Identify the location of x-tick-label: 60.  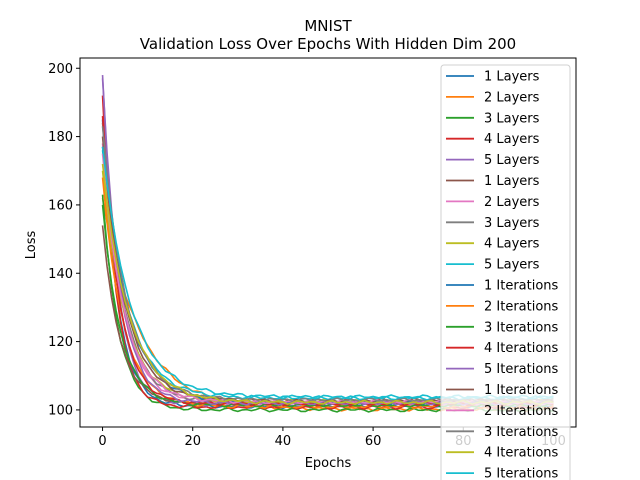
(373, 441).